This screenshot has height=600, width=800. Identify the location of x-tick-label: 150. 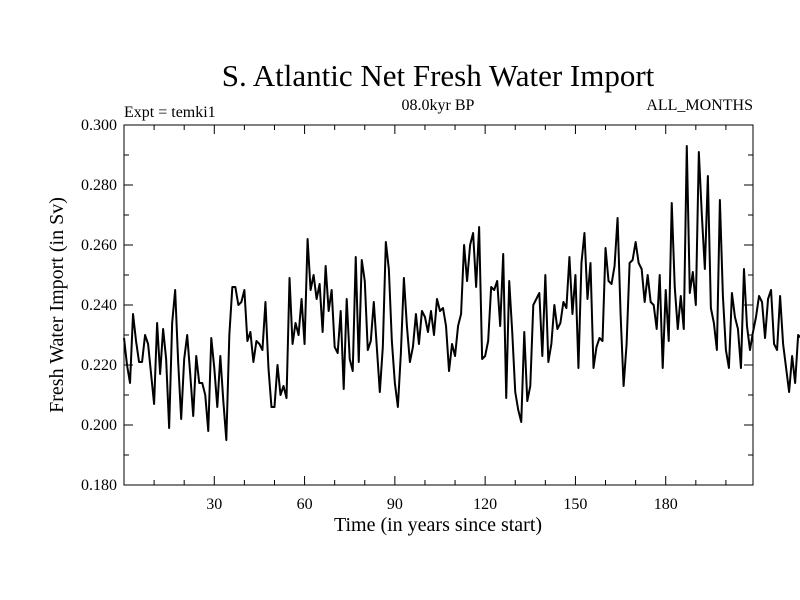
(575, 504).